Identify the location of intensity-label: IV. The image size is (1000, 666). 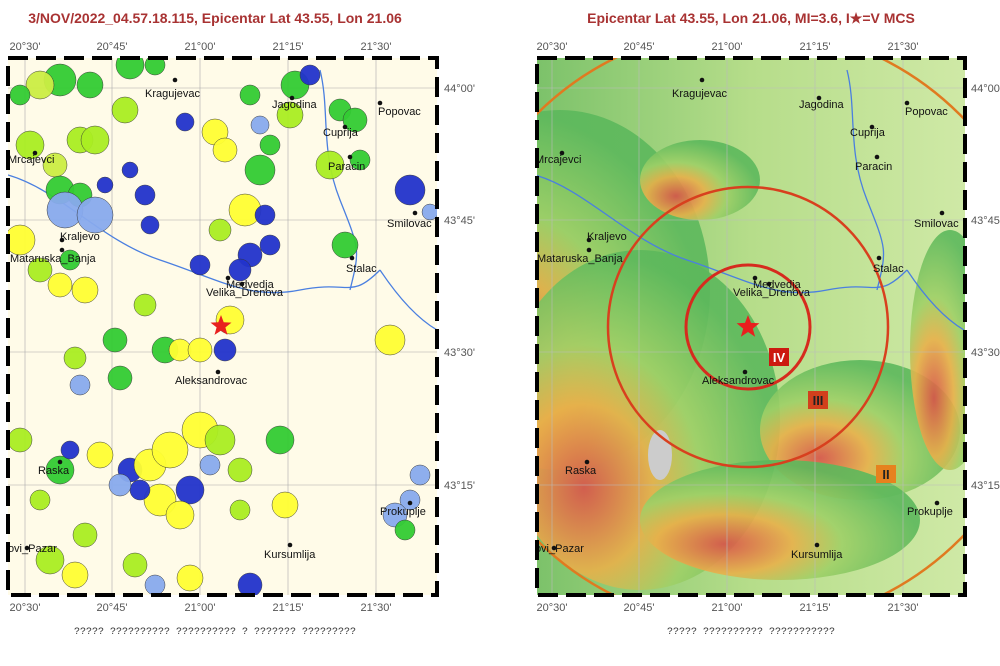
(779, 357).